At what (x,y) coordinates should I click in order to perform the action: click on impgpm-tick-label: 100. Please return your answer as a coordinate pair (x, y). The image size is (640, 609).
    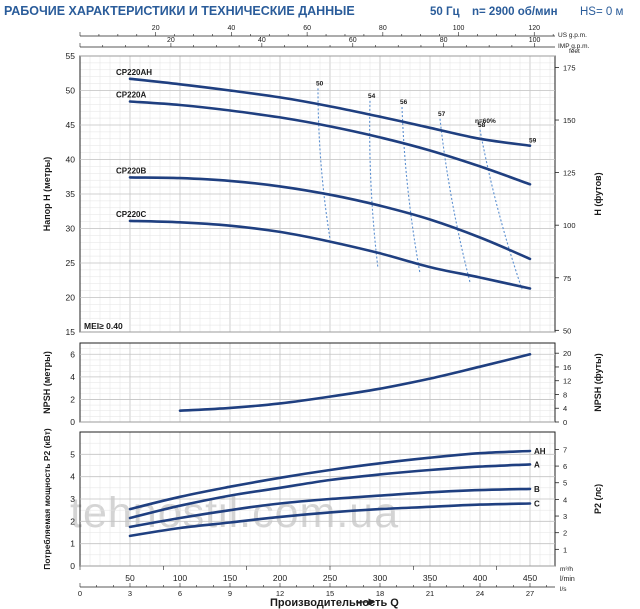
    Looking at the image, I should click on (535, 40).